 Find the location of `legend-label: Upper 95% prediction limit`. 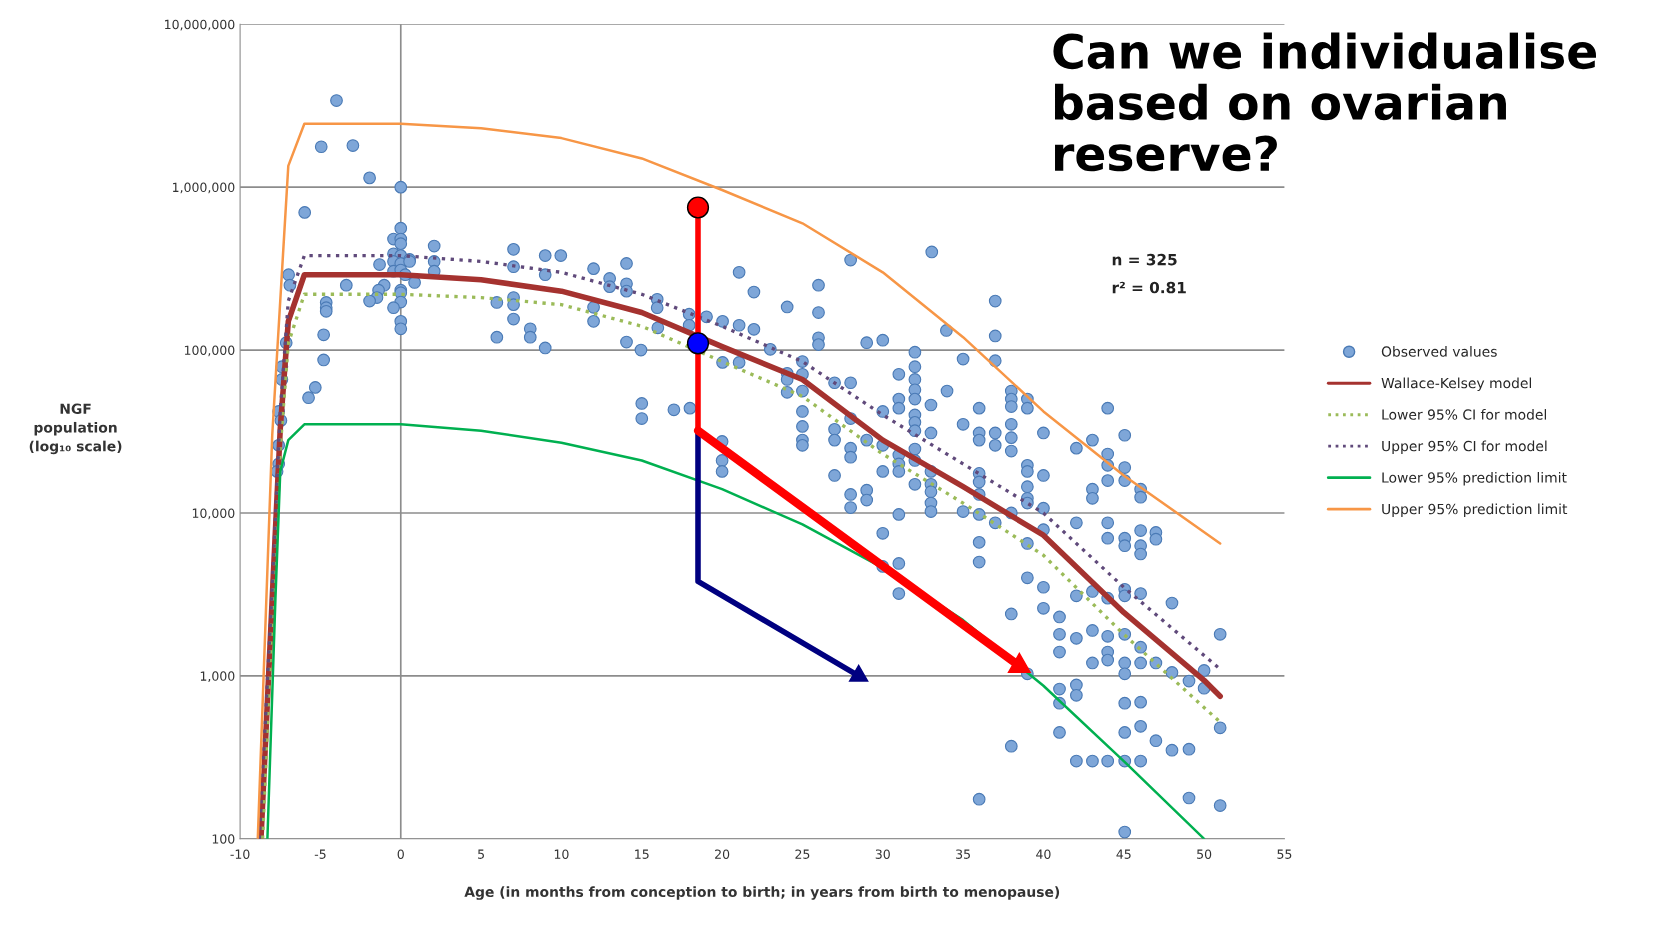

legend-label: Upper 95% prediction limit is located at coordinates (1475, 510).